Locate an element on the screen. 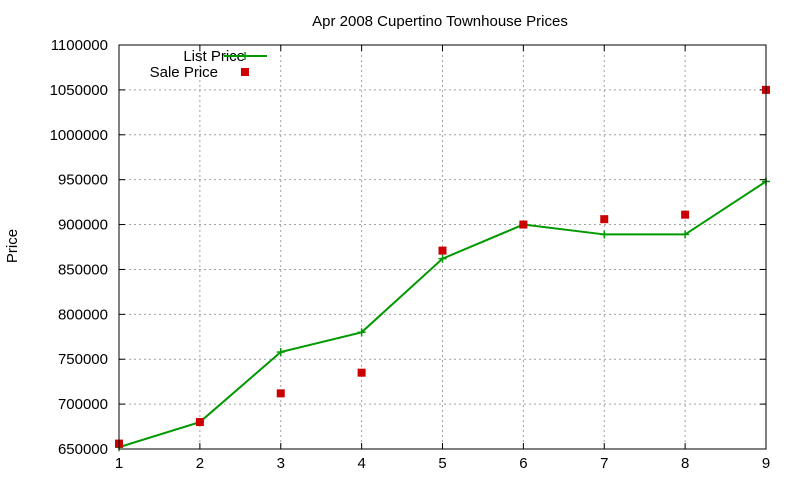 This screenshot has height=480, width=800. y-tick-label: 900000 is located at coordinates (83, 225).